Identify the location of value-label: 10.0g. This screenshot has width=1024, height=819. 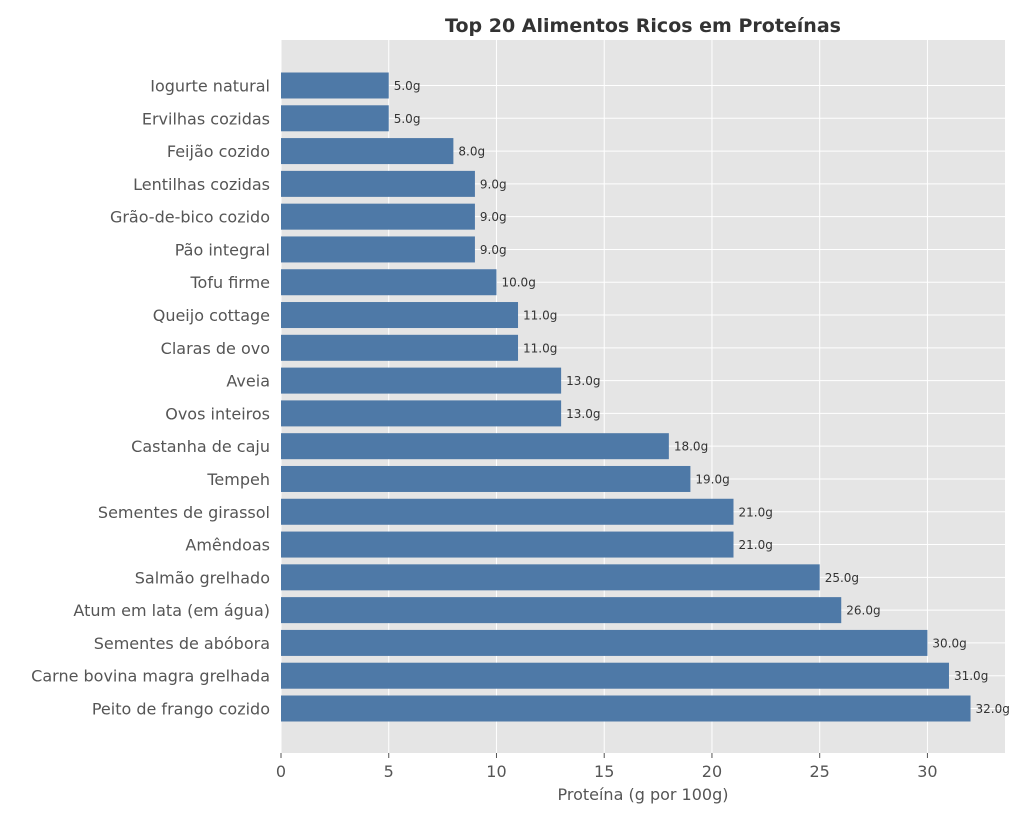
(518, 283).